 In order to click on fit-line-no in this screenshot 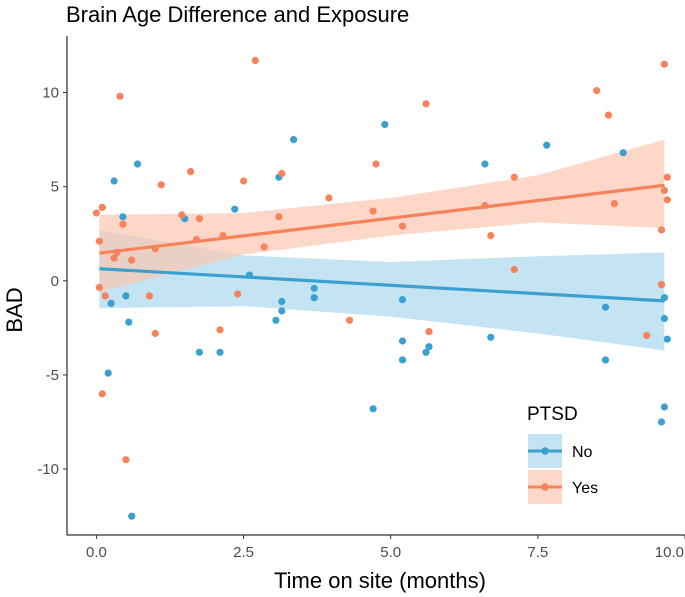, I will do `click(382, 285)`.